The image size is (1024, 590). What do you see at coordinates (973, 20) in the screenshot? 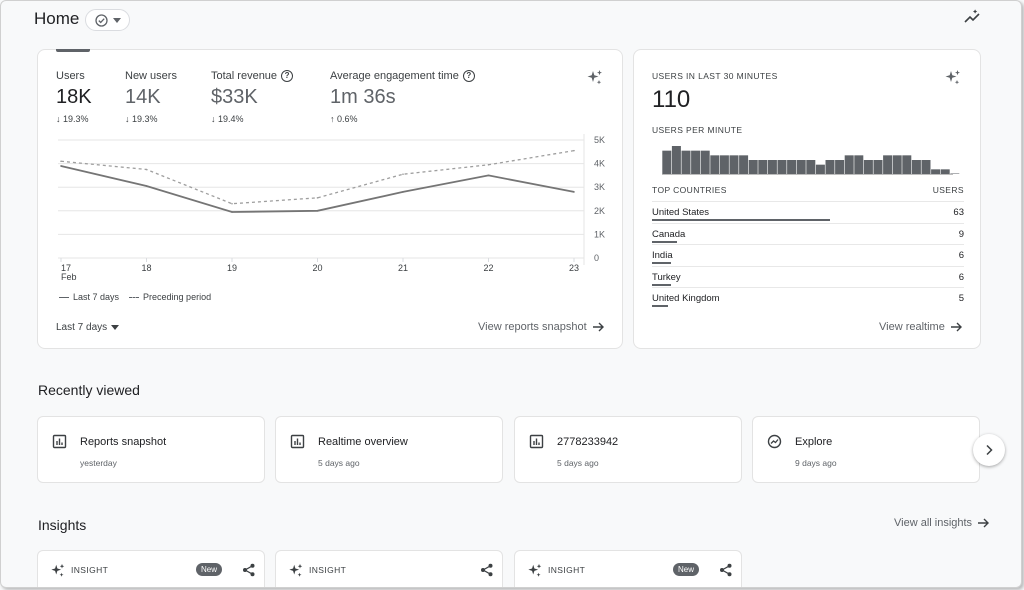
I see `insights-trend-icon` at bounding box center [973, 20].